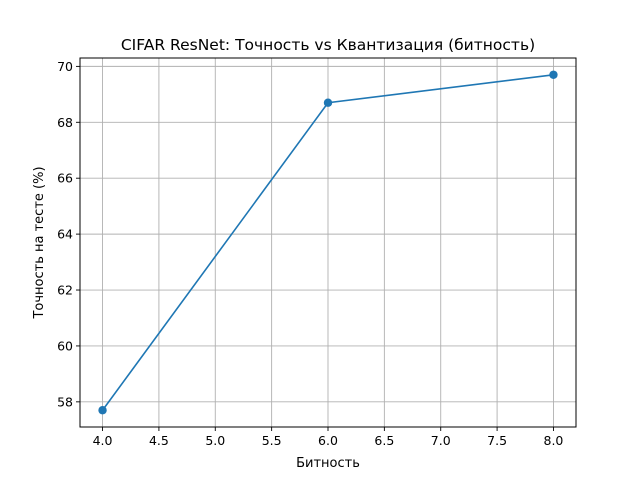 This screenshot has height=480, width=640. I want to click on y-axis-label: Точность на тесте (%), so click(39, 242).